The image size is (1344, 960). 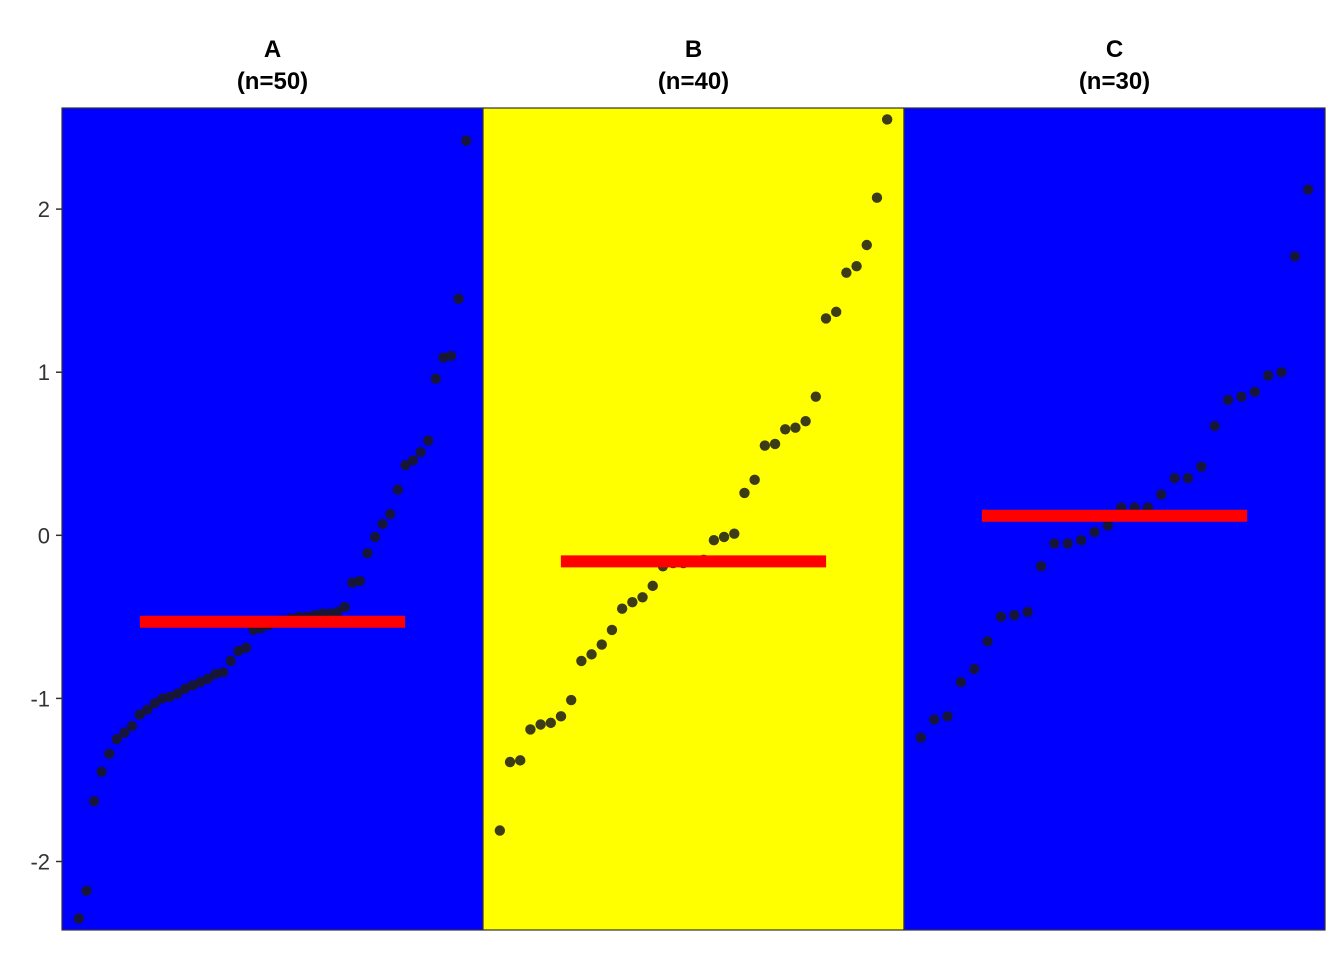 I want to click on y-tick-label: 2, so click(x=44, y=209).